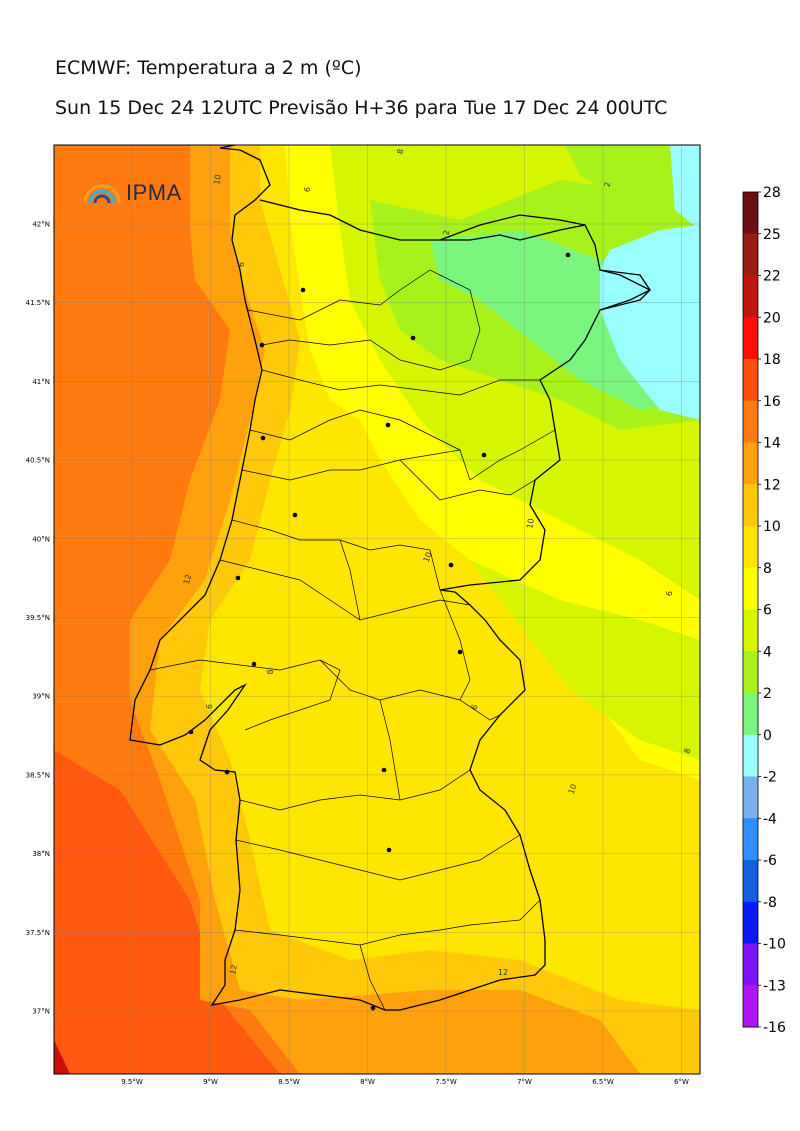 The image size is (800, 1131). I want to click on lon-tick-label: 9°W, so click(210, 1082).